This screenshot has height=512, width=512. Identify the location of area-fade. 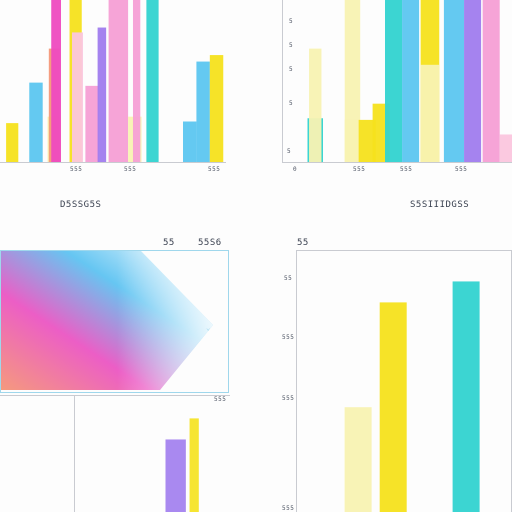
(106, 320).